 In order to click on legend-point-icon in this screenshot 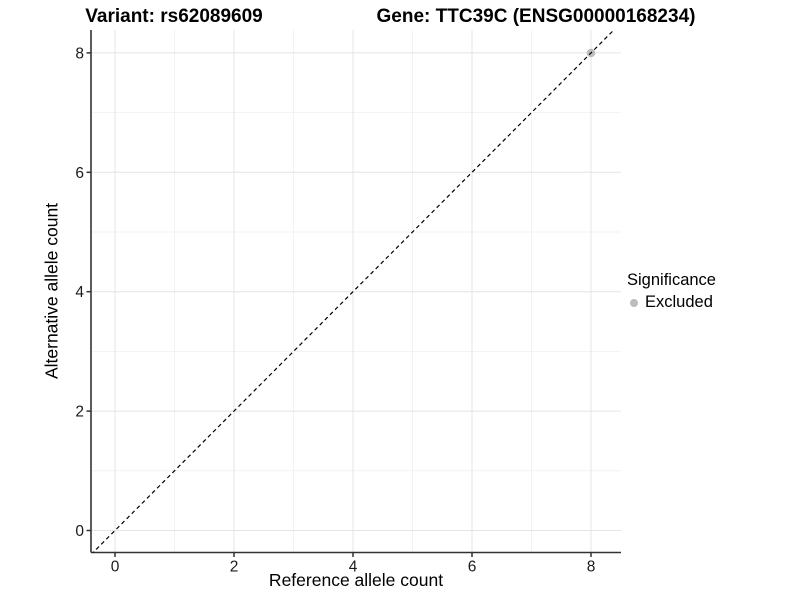, I will do `click(634, 302)`.